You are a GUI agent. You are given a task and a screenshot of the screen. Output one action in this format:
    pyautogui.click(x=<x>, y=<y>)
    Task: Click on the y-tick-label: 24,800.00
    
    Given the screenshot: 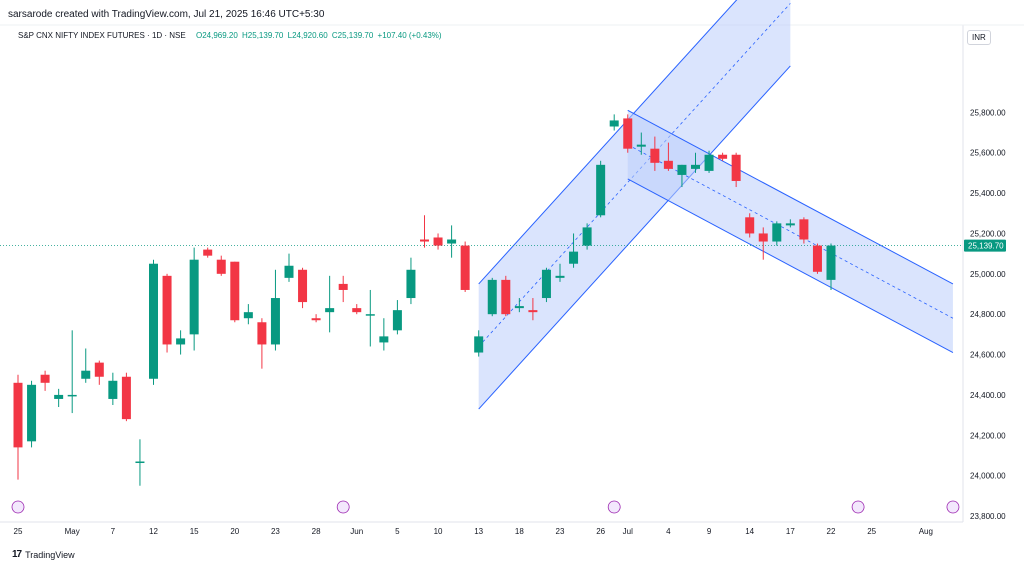 What is the action you would take?
    pyautogui.click(x=988, y=314)
    